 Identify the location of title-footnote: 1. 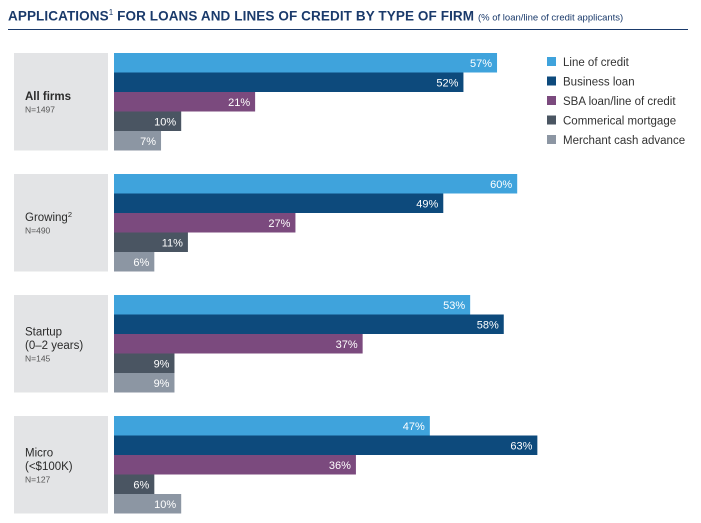
(111, 12).